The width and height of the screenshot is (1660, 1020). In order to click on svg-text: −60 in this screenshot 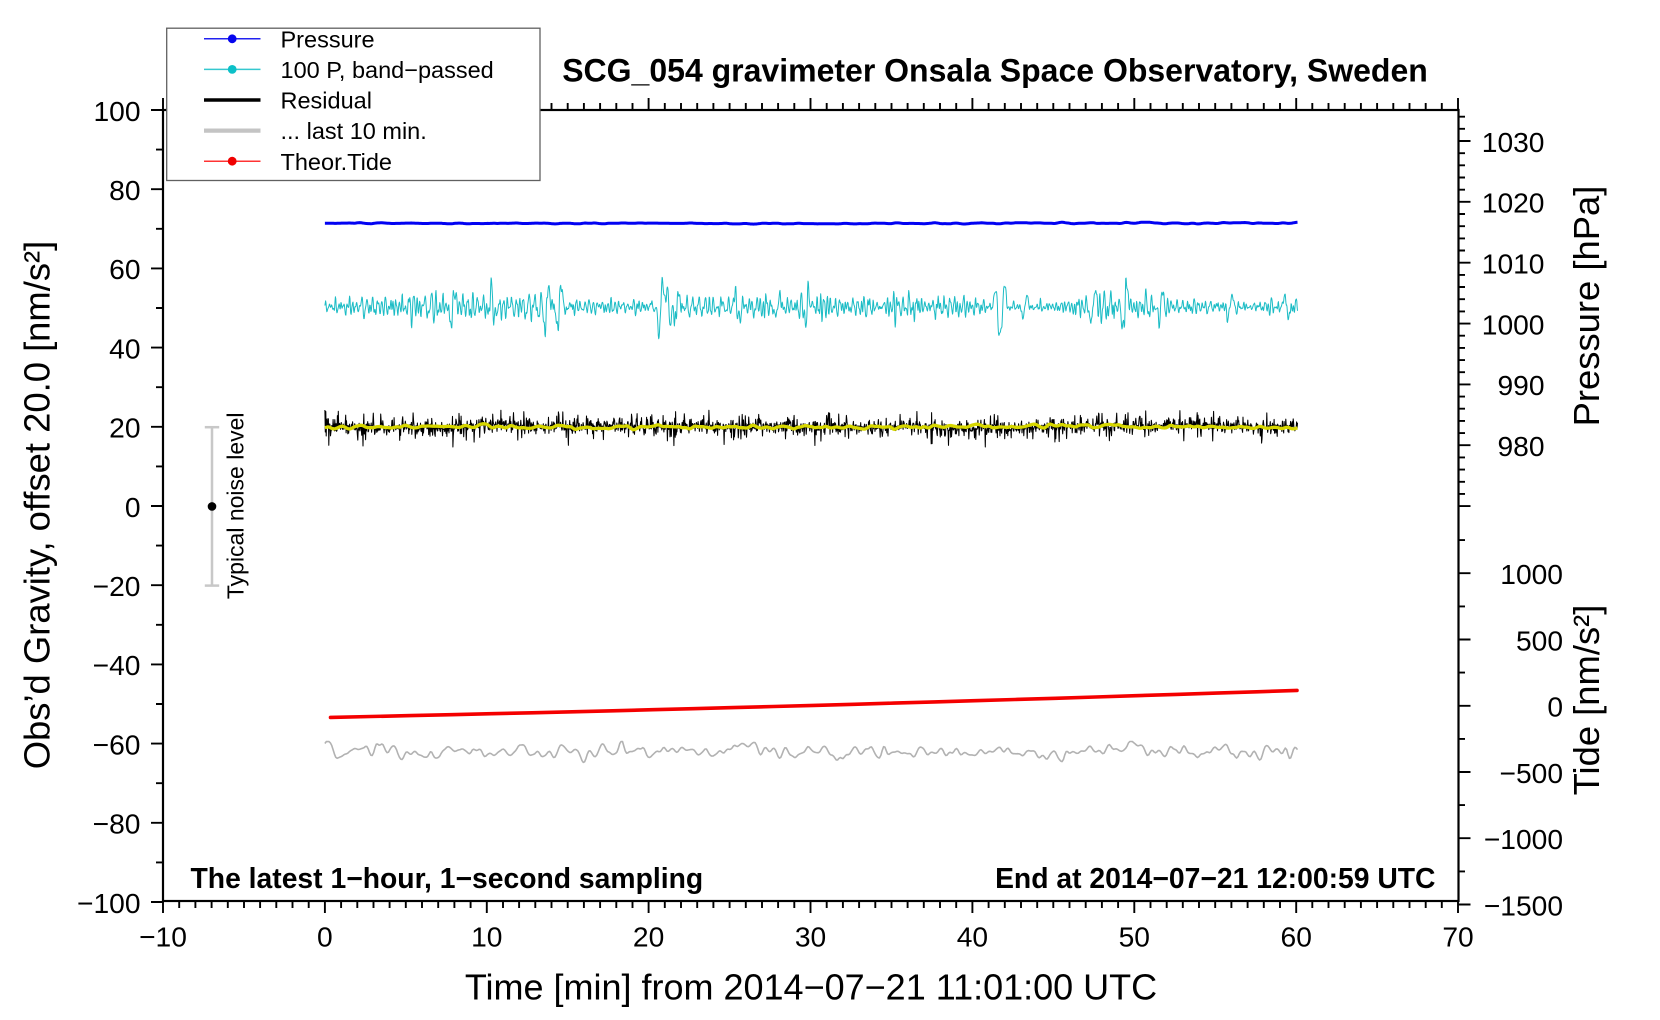, I will do `click(117, 744)`.